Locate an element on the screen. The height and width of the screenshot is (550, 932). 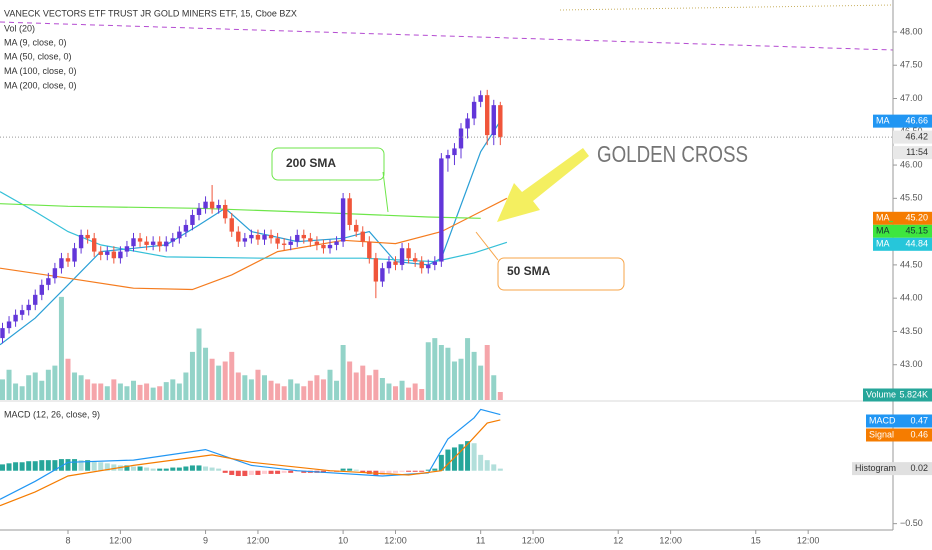
price-tag-value: 44.84 is located at coordinates (916, 244).